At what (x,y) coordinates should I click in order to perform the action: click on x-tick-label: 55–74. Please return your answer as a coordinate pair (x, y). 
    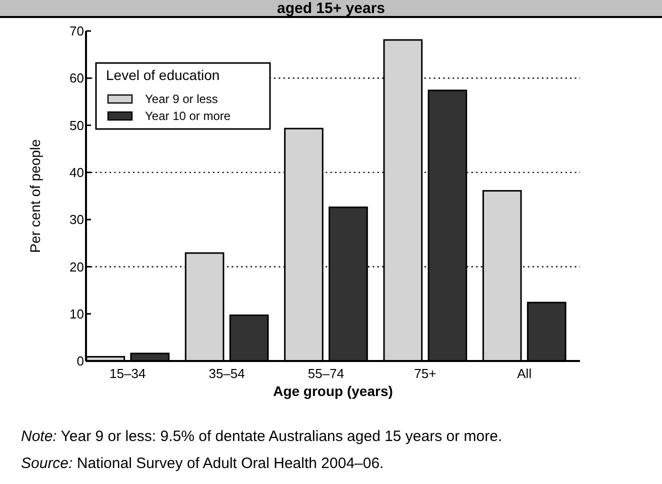
    Looking at the image, I should click on (326, 373).